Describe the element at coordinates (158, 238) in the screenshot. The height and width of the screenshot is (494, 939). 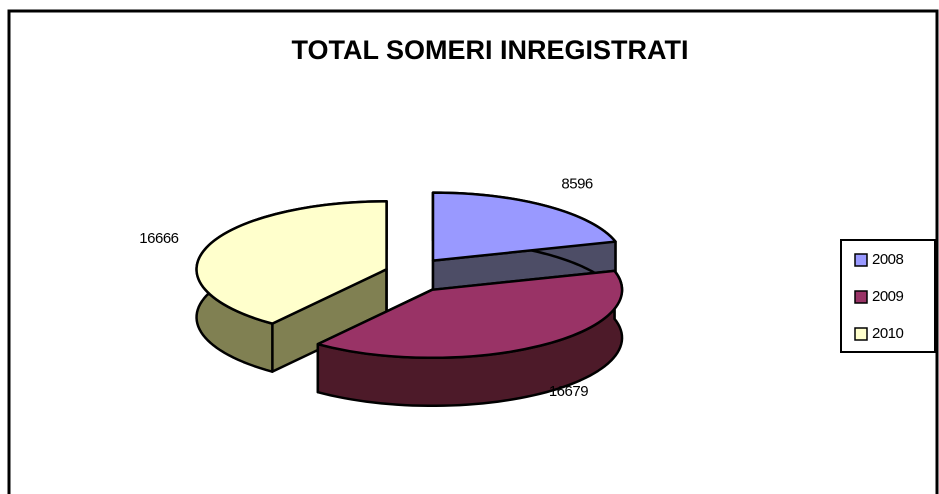
I see `data-label: 16666` at that location.